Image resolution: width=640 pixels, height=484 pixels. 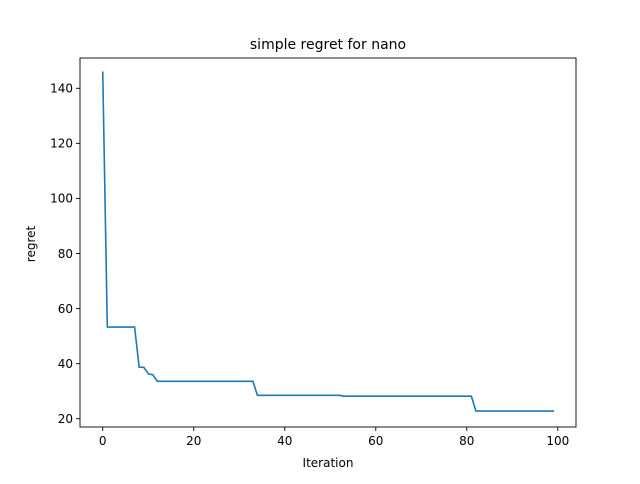 What do you see at coordinates (61, 144) in the screenshot?
I see `y-tick-label: 120` at bounding box center [61, 144].